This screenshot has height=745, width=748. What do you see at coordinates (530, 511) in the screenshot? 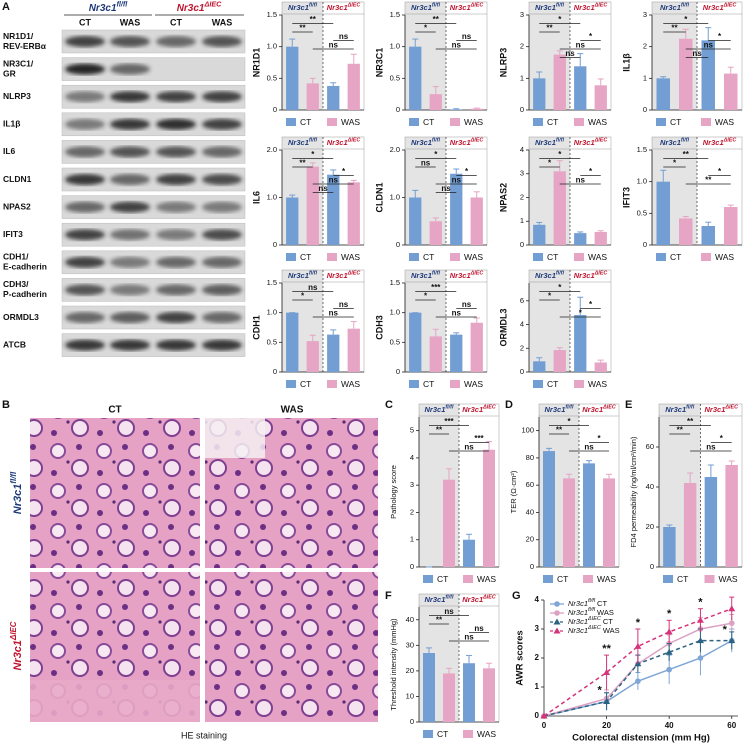
I see `y-tick-label: 40` at bounding box center [530, 511].